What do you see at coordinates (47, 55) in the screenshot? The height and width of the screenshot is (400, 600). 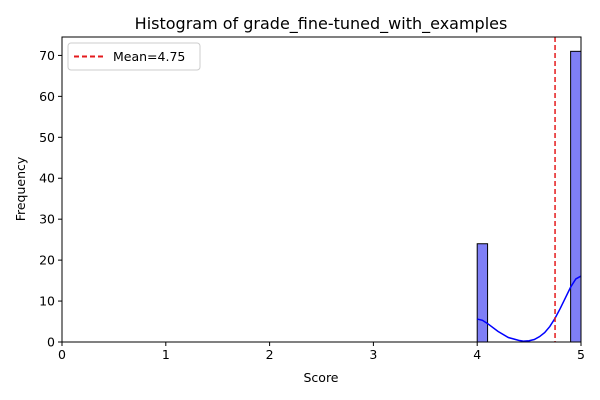 I see `y-tick-label-70: 70` at bounding box center [47, 55].